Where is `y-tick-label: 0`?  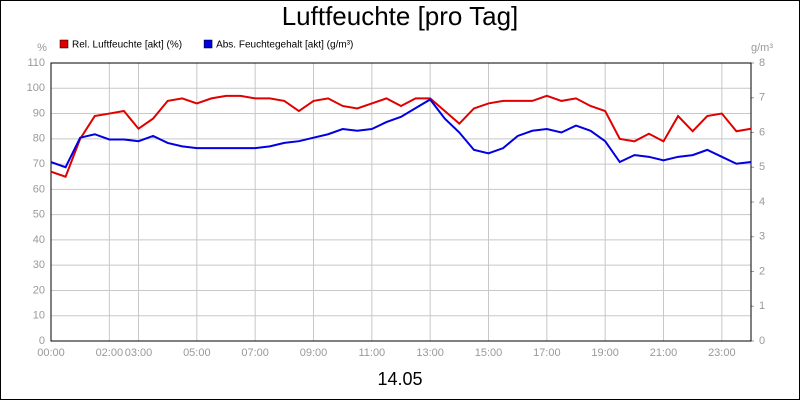 y-tick-label: 0 is located at coordinates (42, 341).